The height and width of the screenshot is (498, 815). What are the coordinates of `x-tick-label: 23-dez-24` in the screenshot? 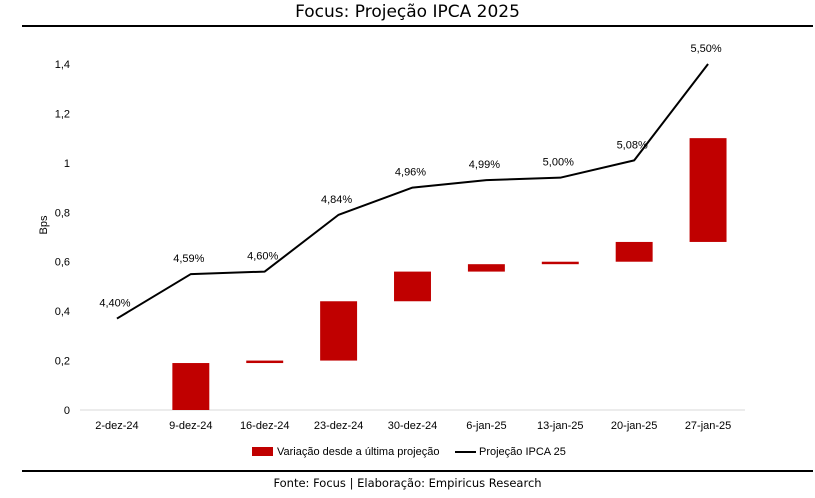 It's located at (339, 426).